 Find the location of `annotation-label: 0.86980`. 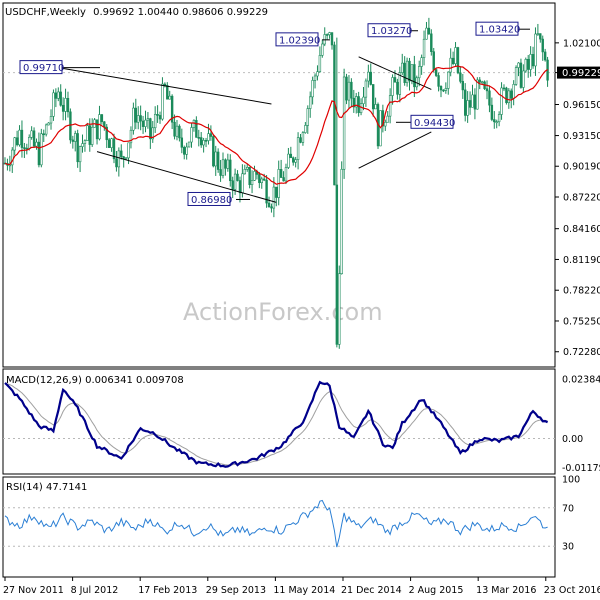

annotation-label: 0.86980 is located at coordinates (211, 200).